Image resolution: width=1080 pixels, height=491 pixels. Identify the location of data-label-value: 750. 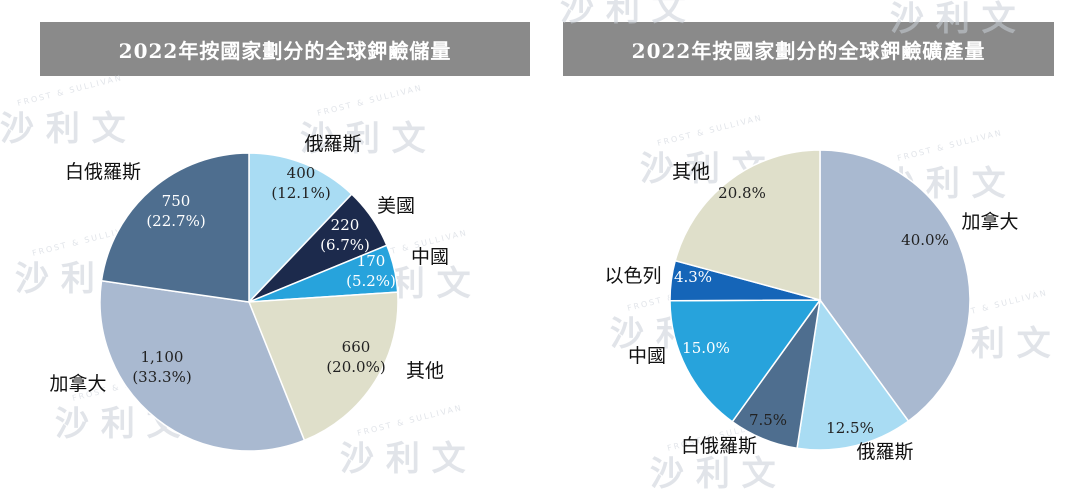
(176, 201).